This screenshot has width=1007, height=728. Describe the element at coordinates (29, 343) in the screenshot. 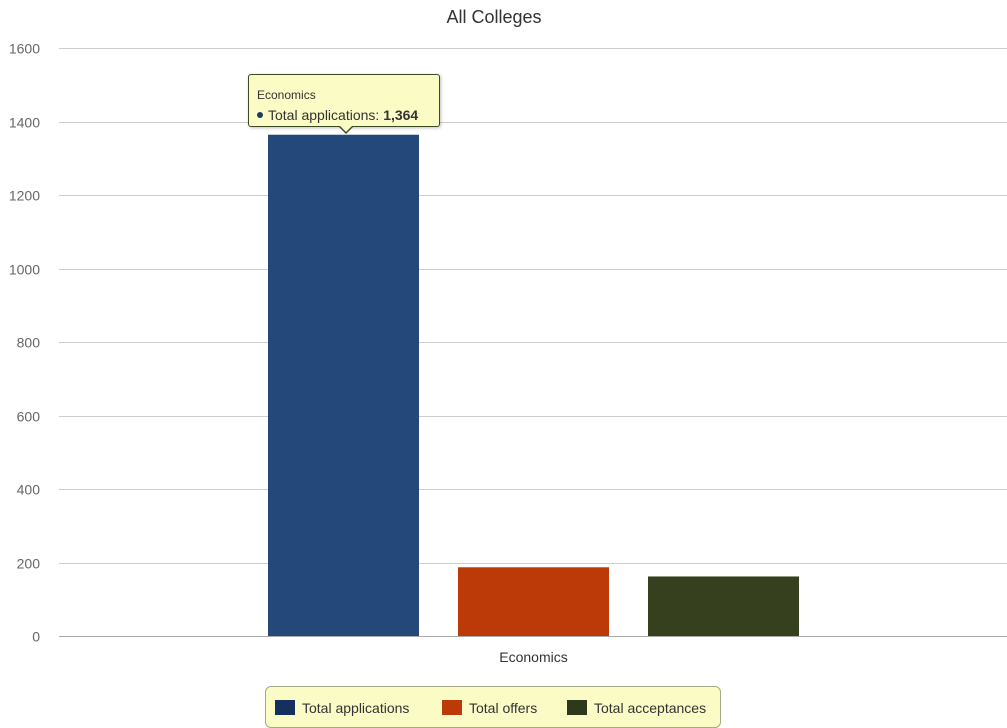

I see `y-tick-label: 800` at that location.